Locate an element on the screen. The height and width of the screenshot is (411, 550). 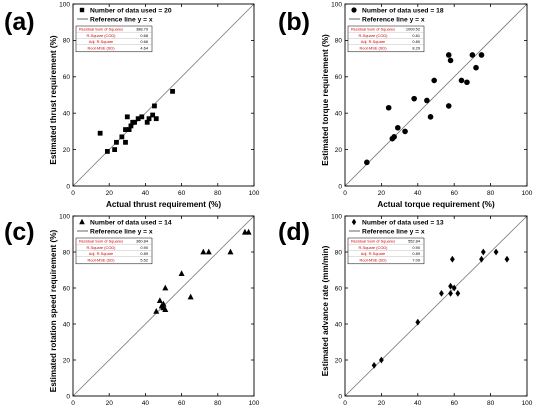
stats-value: 0.81 is located at coordinates (416, 35).